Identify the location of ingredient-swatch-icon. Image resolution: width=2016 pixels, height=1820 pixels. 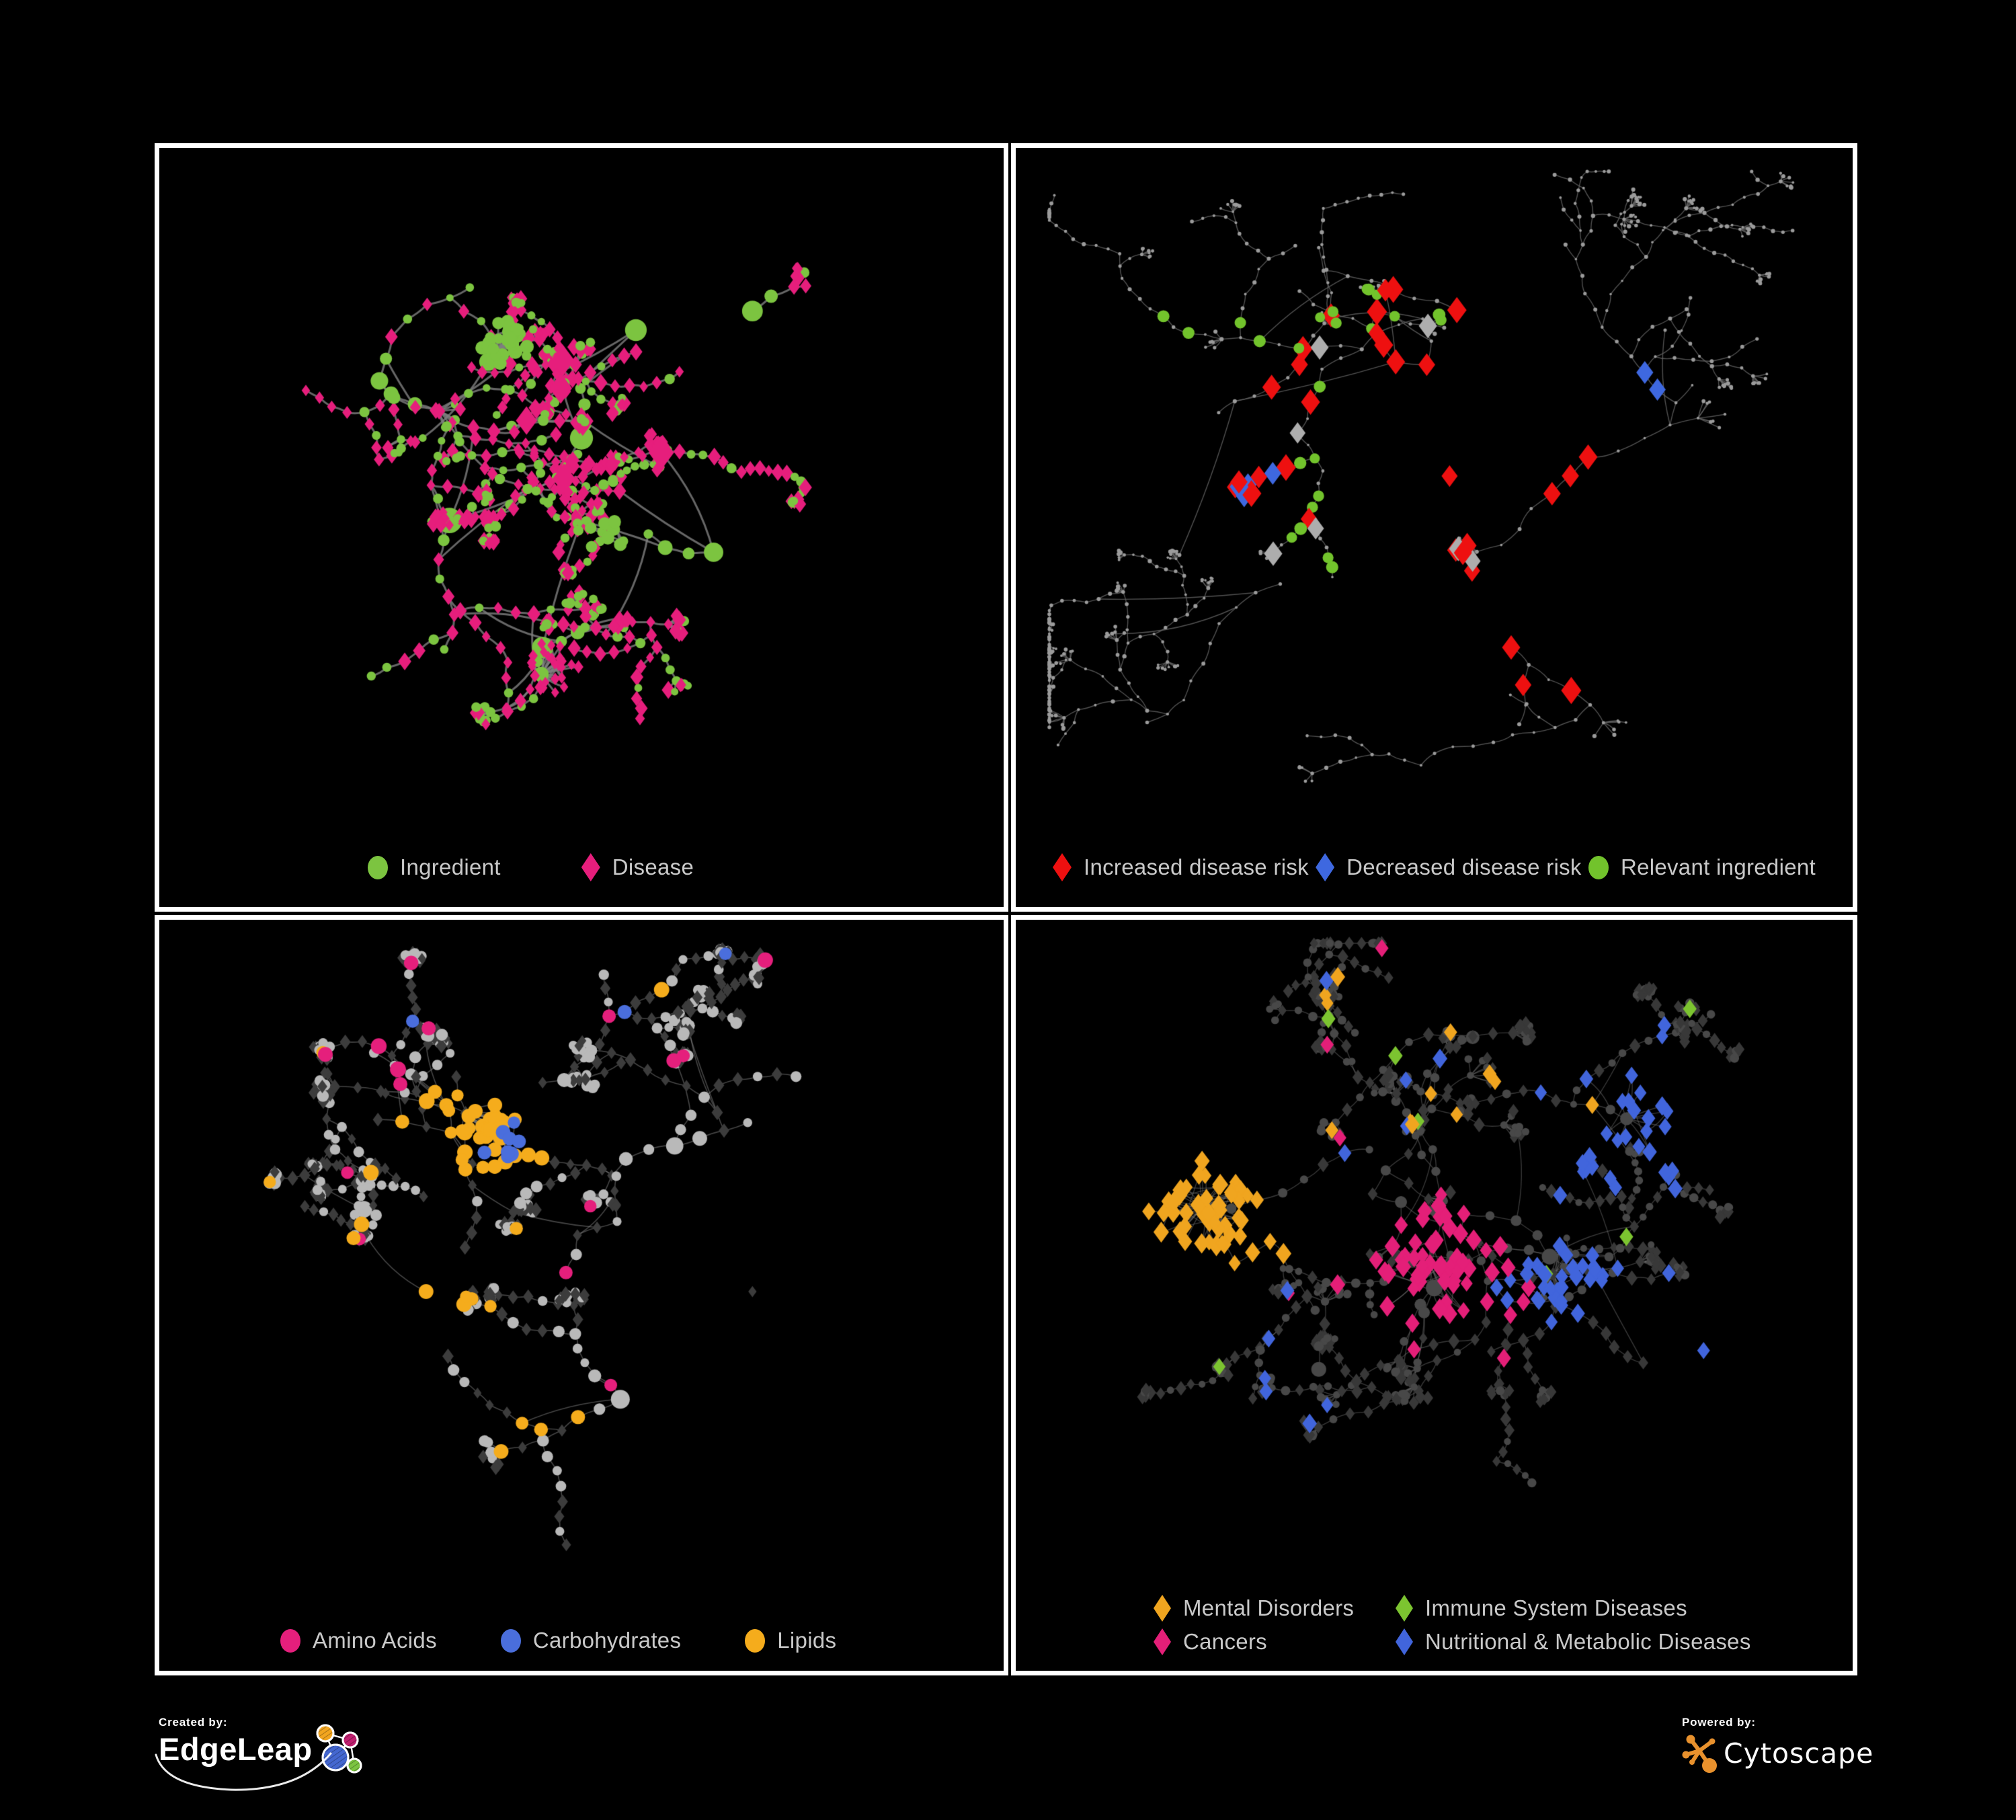
(378, 867).